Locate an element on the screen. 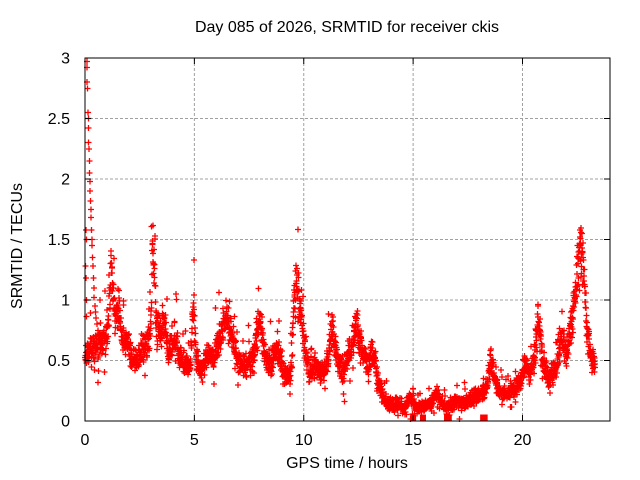  x-axis-label: GPS time / hours is located at coordinates (347, 463).